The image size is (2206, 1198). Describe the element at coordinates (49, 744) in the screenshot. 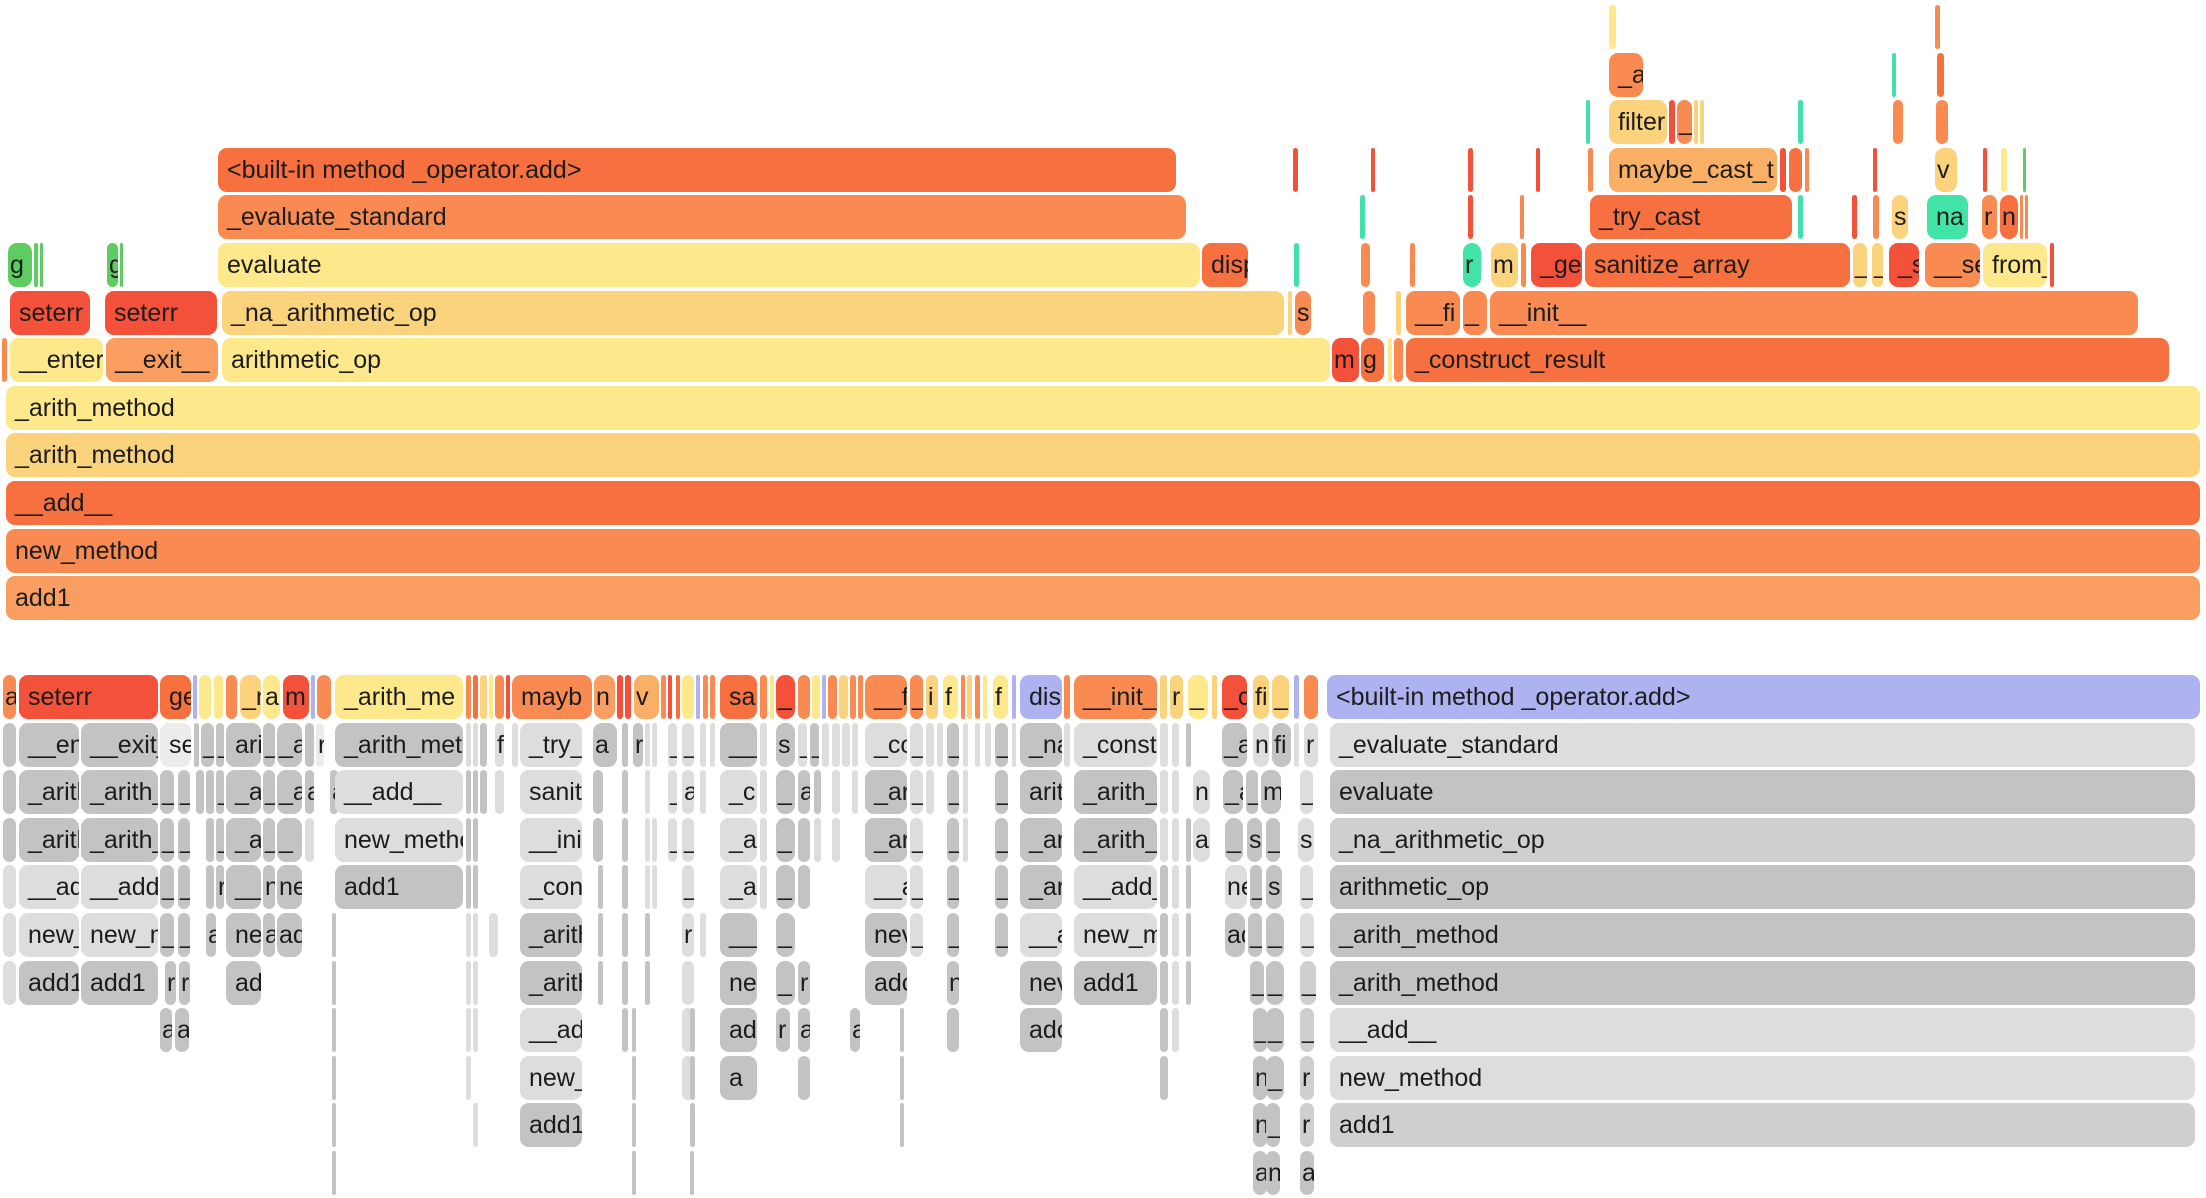

I see `frame: __enter__` at that location.